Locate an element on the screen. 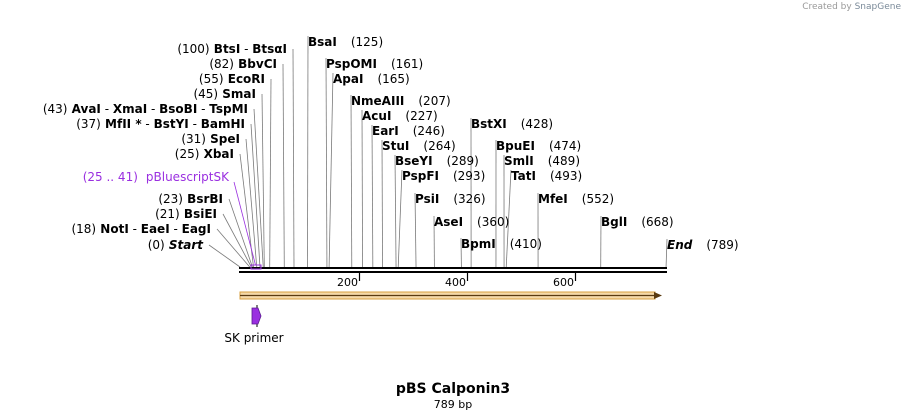 The height and width of the screenshot is (419, 907). site-label-part: (82) is located at coordinates (221, 64).